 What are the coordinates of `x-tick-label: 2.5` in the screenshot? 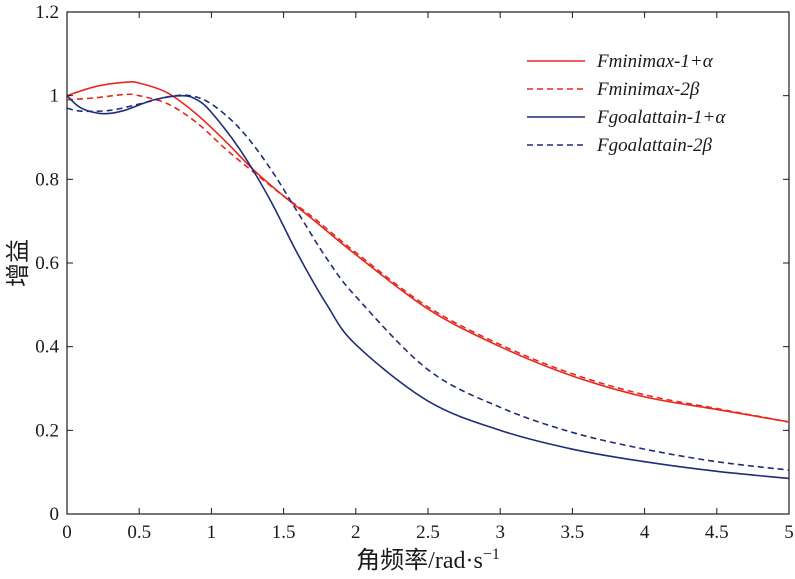 It's located at (428, 532).